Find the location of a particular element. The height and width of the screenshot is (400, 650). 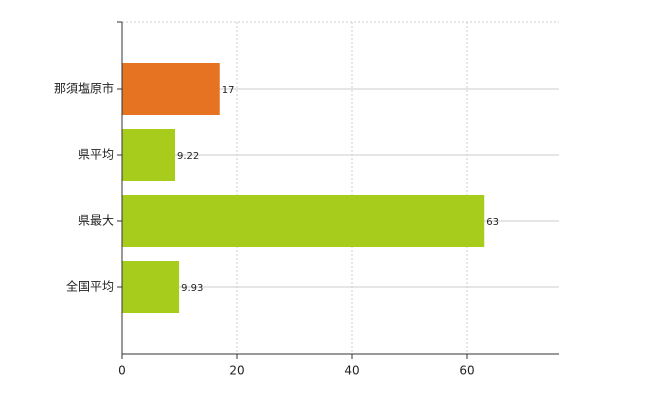

value-label: 9.22 is located at coordinates (188, 156).